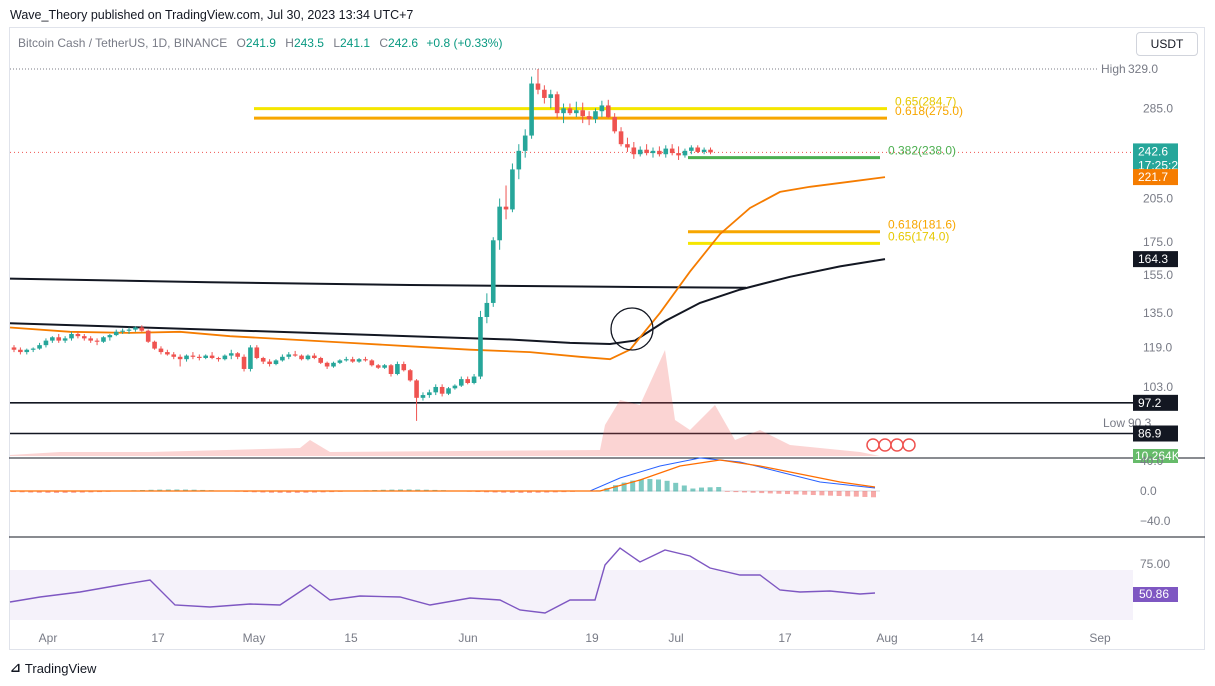 The height and width of the screenshot is (686, 1215). I want to click on price-badge-countdown: 17:25:21, so click(1161, 165).